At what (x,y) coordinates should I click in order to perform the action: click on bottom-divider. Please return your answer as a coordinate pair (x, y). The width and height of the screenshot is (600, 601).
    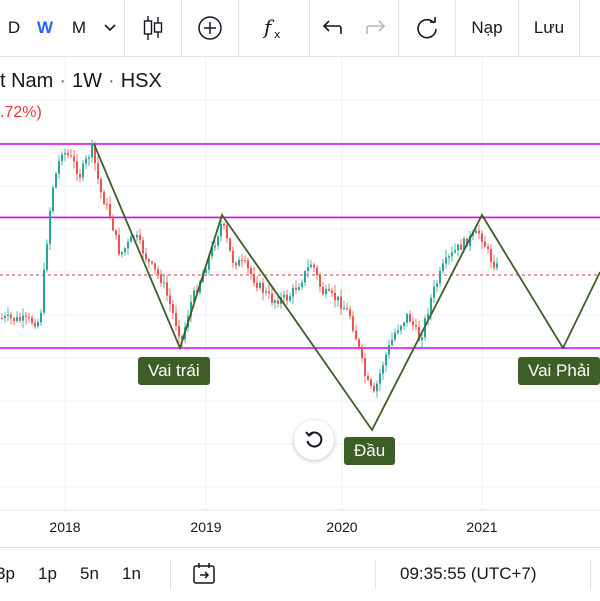
    Looking at the image, I should click on (170, 575).